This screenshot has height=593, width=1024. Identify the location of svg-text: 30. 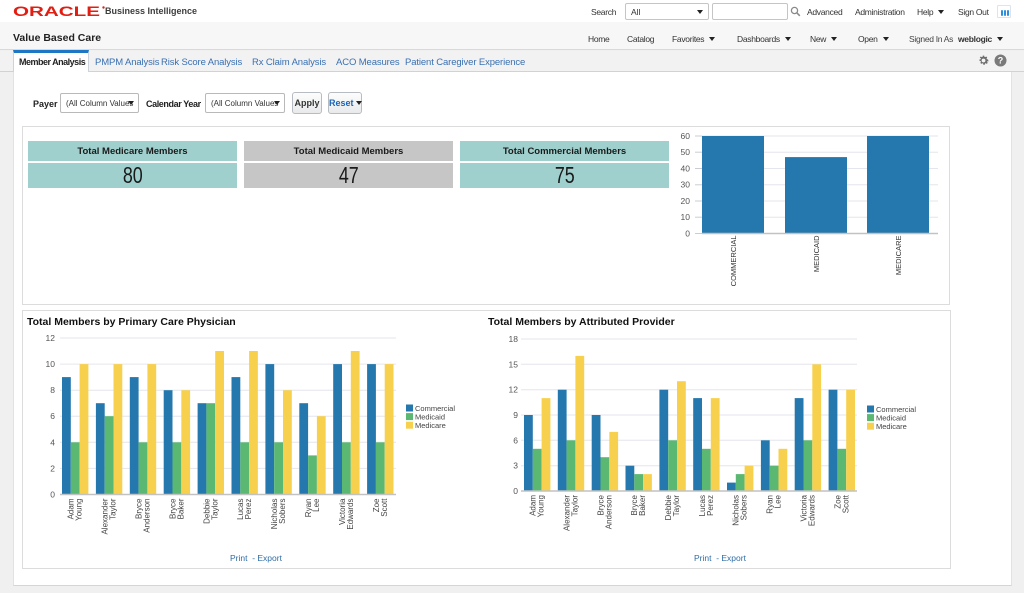
(686, 185).